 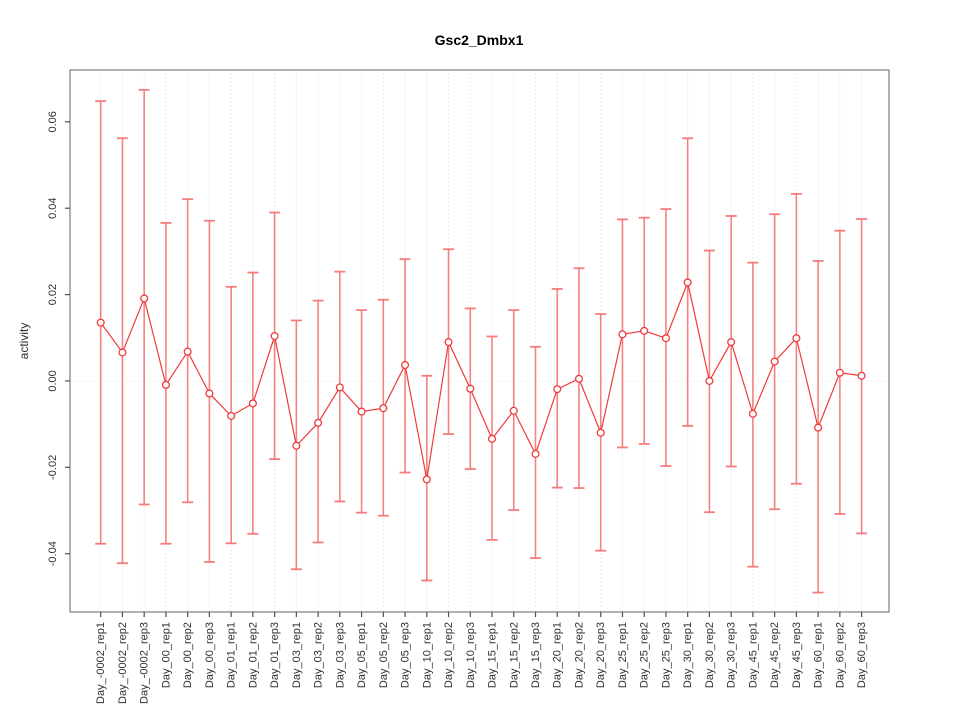 I want to click on x-axis-label: Day_20_rep2, so click(x=579, y=655).